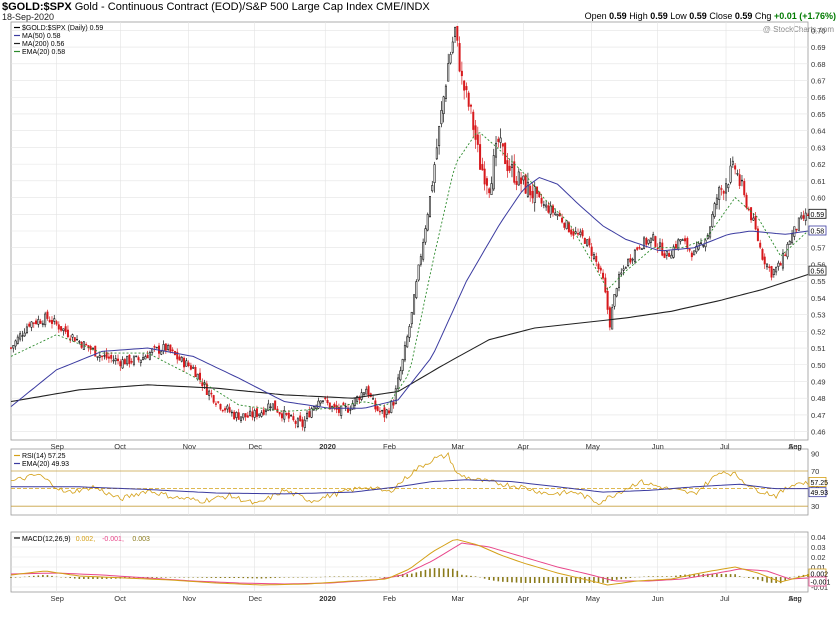 The height and width of the screenshot is (630, 840). I want to click on macd-y-tick: 0.03, so click(818, 547).